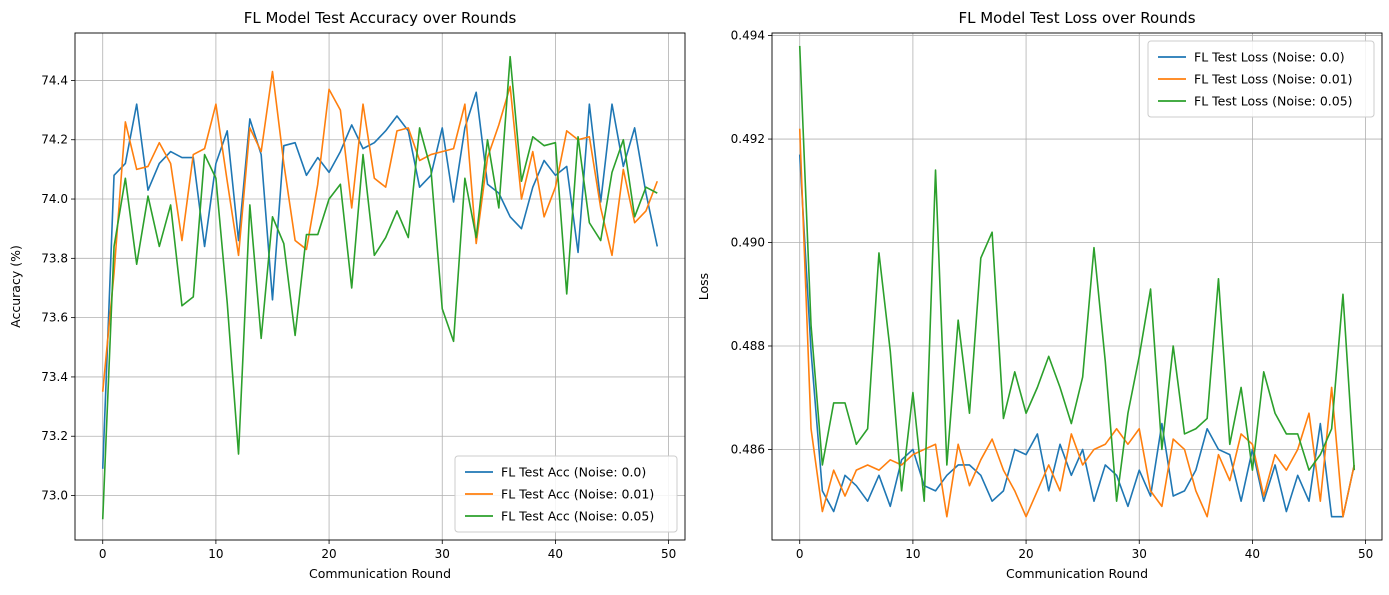 The image size is (1389, 595). I want to click on legend-label-3: FL Test Loss (Noise: 0.05), so click(1273, 101).